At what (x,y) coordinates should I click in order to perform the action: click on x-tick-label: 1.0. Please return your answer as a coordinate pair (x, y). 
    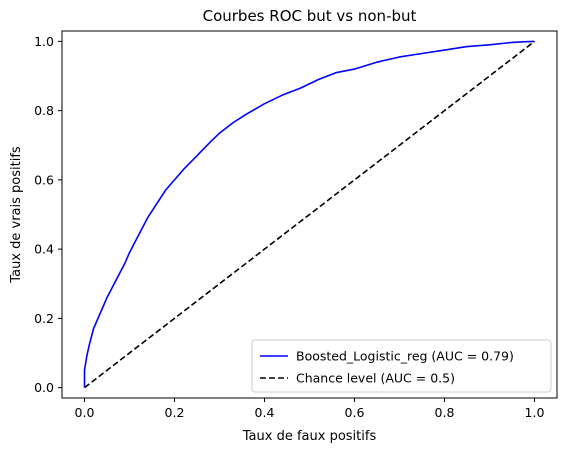
    Looking at the image, I should click on (535, 412).